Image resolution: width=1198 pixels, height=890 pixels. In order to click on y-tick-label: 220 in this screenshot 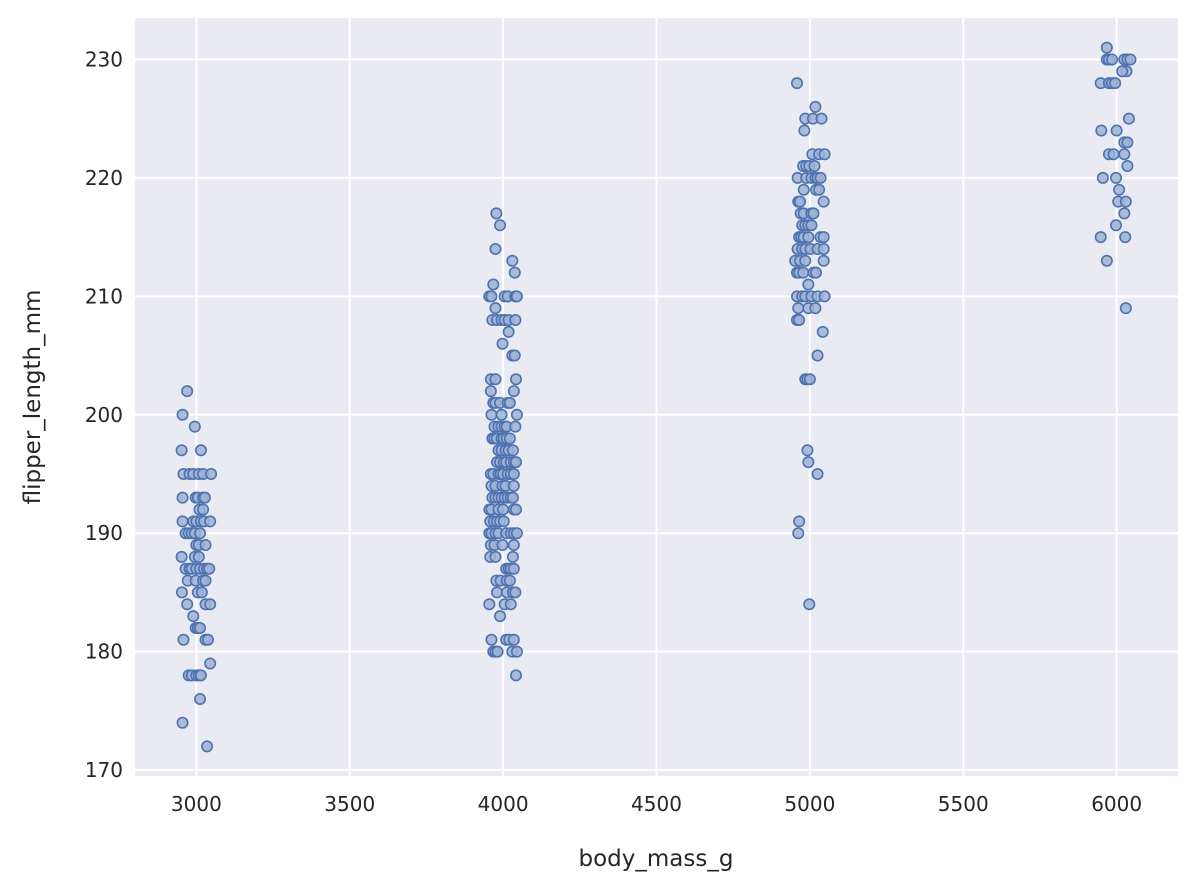, I will do `click(104, 178)`.